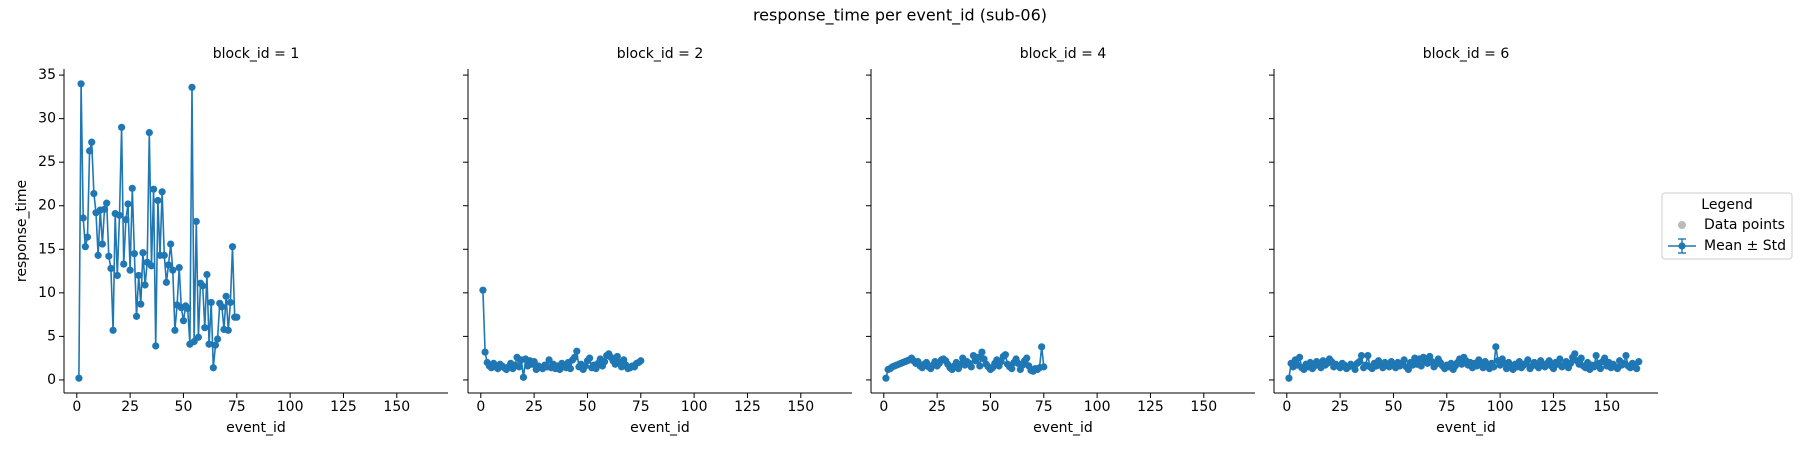  Describe the element at coordinates (47, 119) in the screenshot. I see `y-tick-label: 30` at that location.